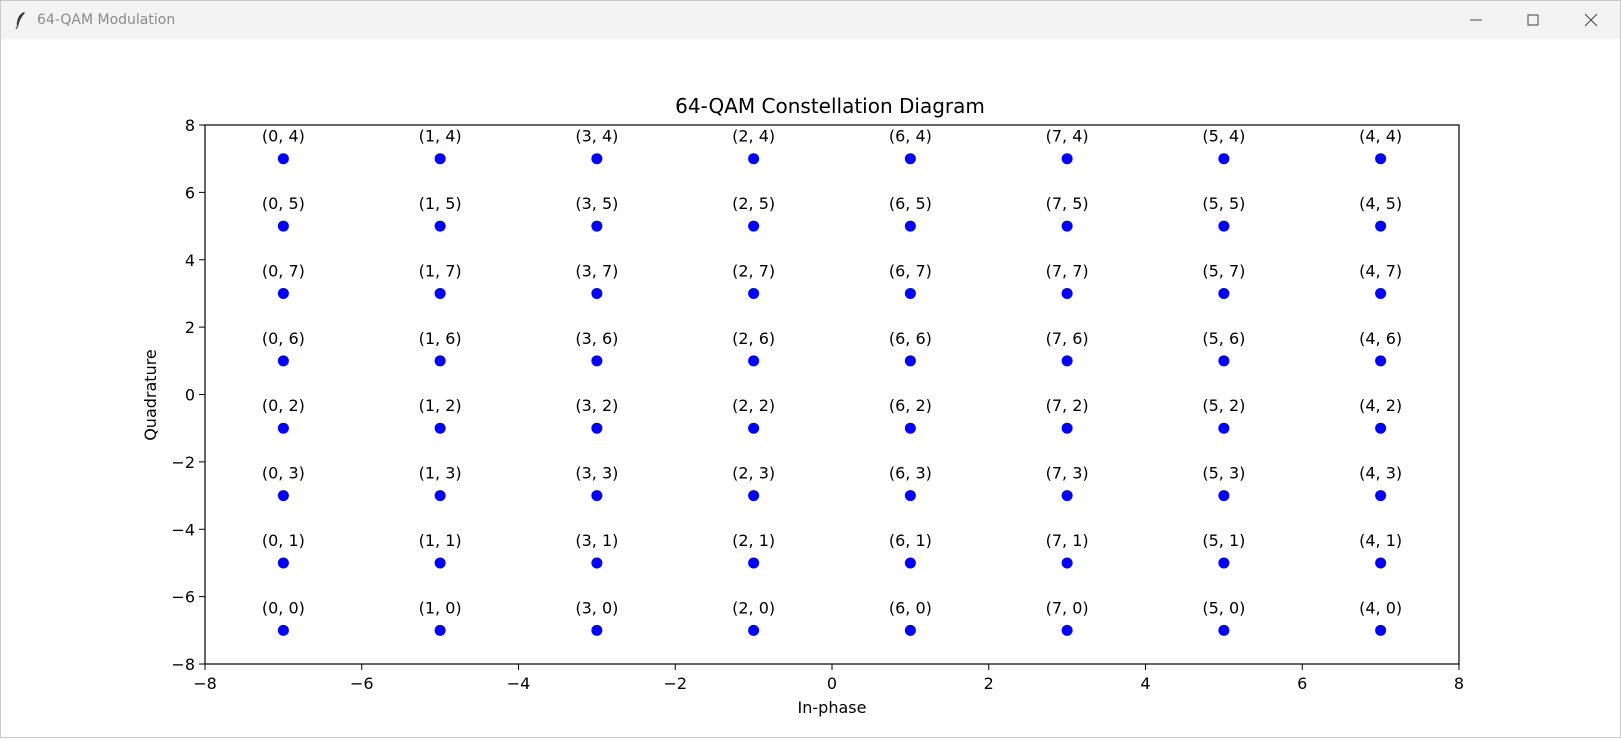 The height and width of the screenshot is (741, 1621). What do you see at coordinates (810, 20) in the screenshot?
I see `title-bar: 64-QAM Modulation` at bounding box center [810, 20].